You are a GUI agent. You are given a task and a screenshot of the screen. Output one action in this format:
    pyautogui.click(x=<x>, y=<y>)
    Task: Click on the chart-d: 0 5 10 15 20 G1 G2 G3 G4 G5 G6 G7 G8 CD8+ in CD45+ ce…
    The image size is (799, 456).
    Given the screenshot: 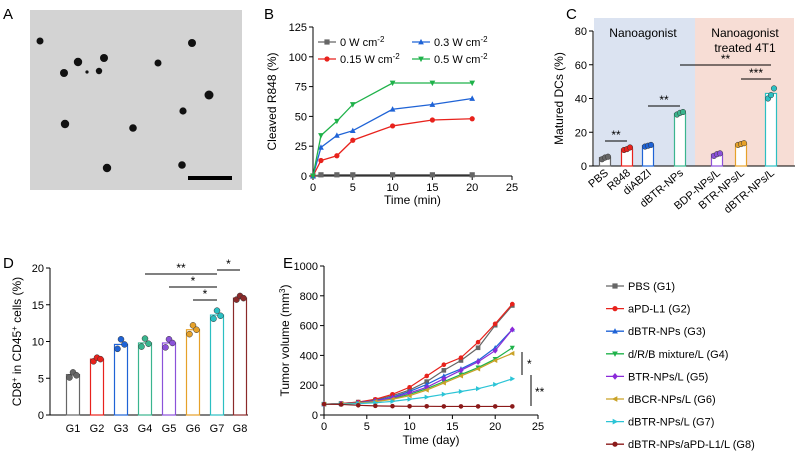 What is the action you would take?
    pyautogui.click(x=129, y=346)
    